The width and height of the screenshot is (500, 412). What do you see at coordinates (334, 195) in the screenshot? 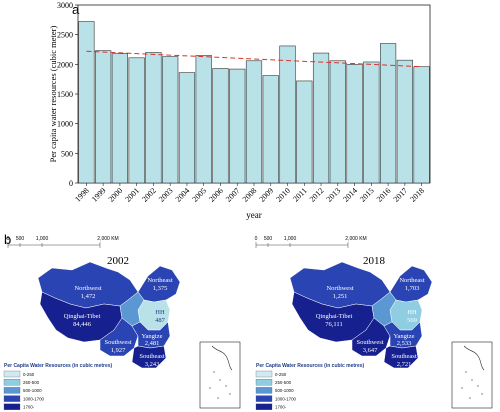
I see `x-tick-label: 2013` at bounding box center [334, 195].